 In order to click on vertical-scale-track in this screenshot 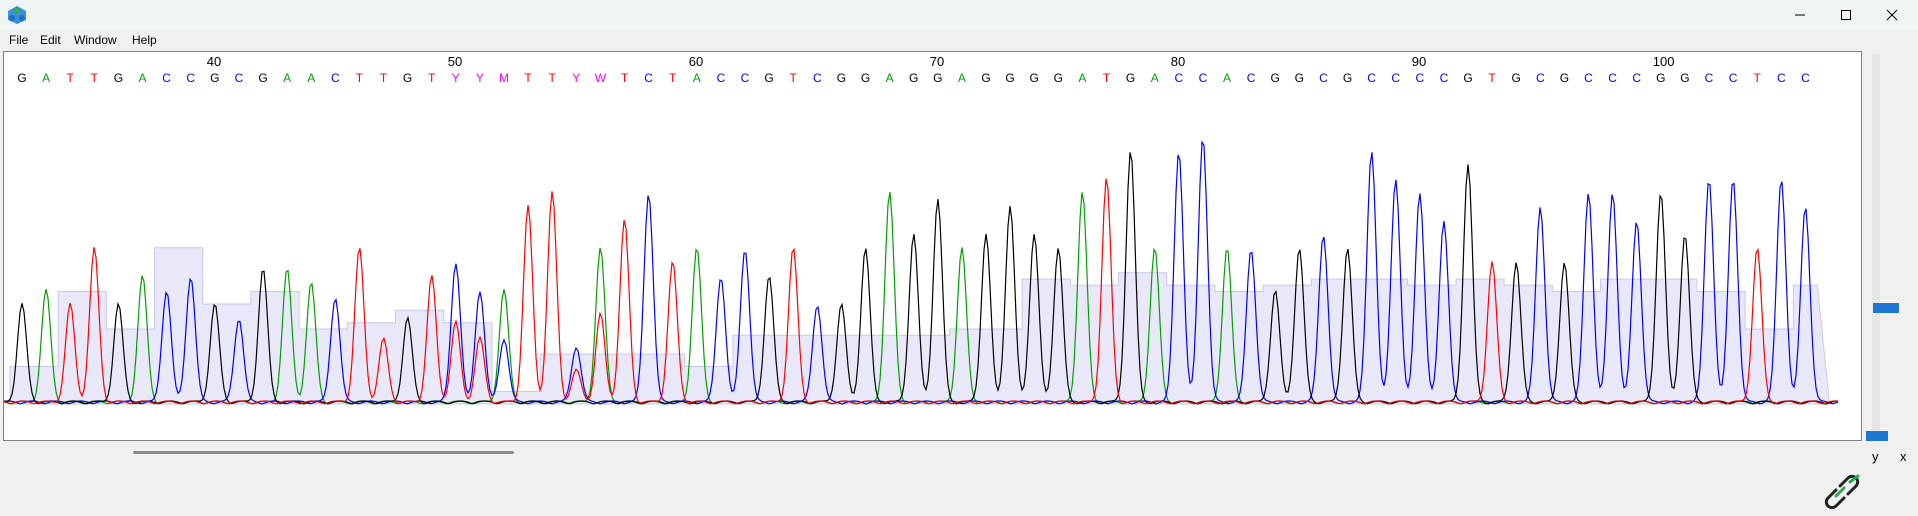, I will do `click(1876, 244)`.